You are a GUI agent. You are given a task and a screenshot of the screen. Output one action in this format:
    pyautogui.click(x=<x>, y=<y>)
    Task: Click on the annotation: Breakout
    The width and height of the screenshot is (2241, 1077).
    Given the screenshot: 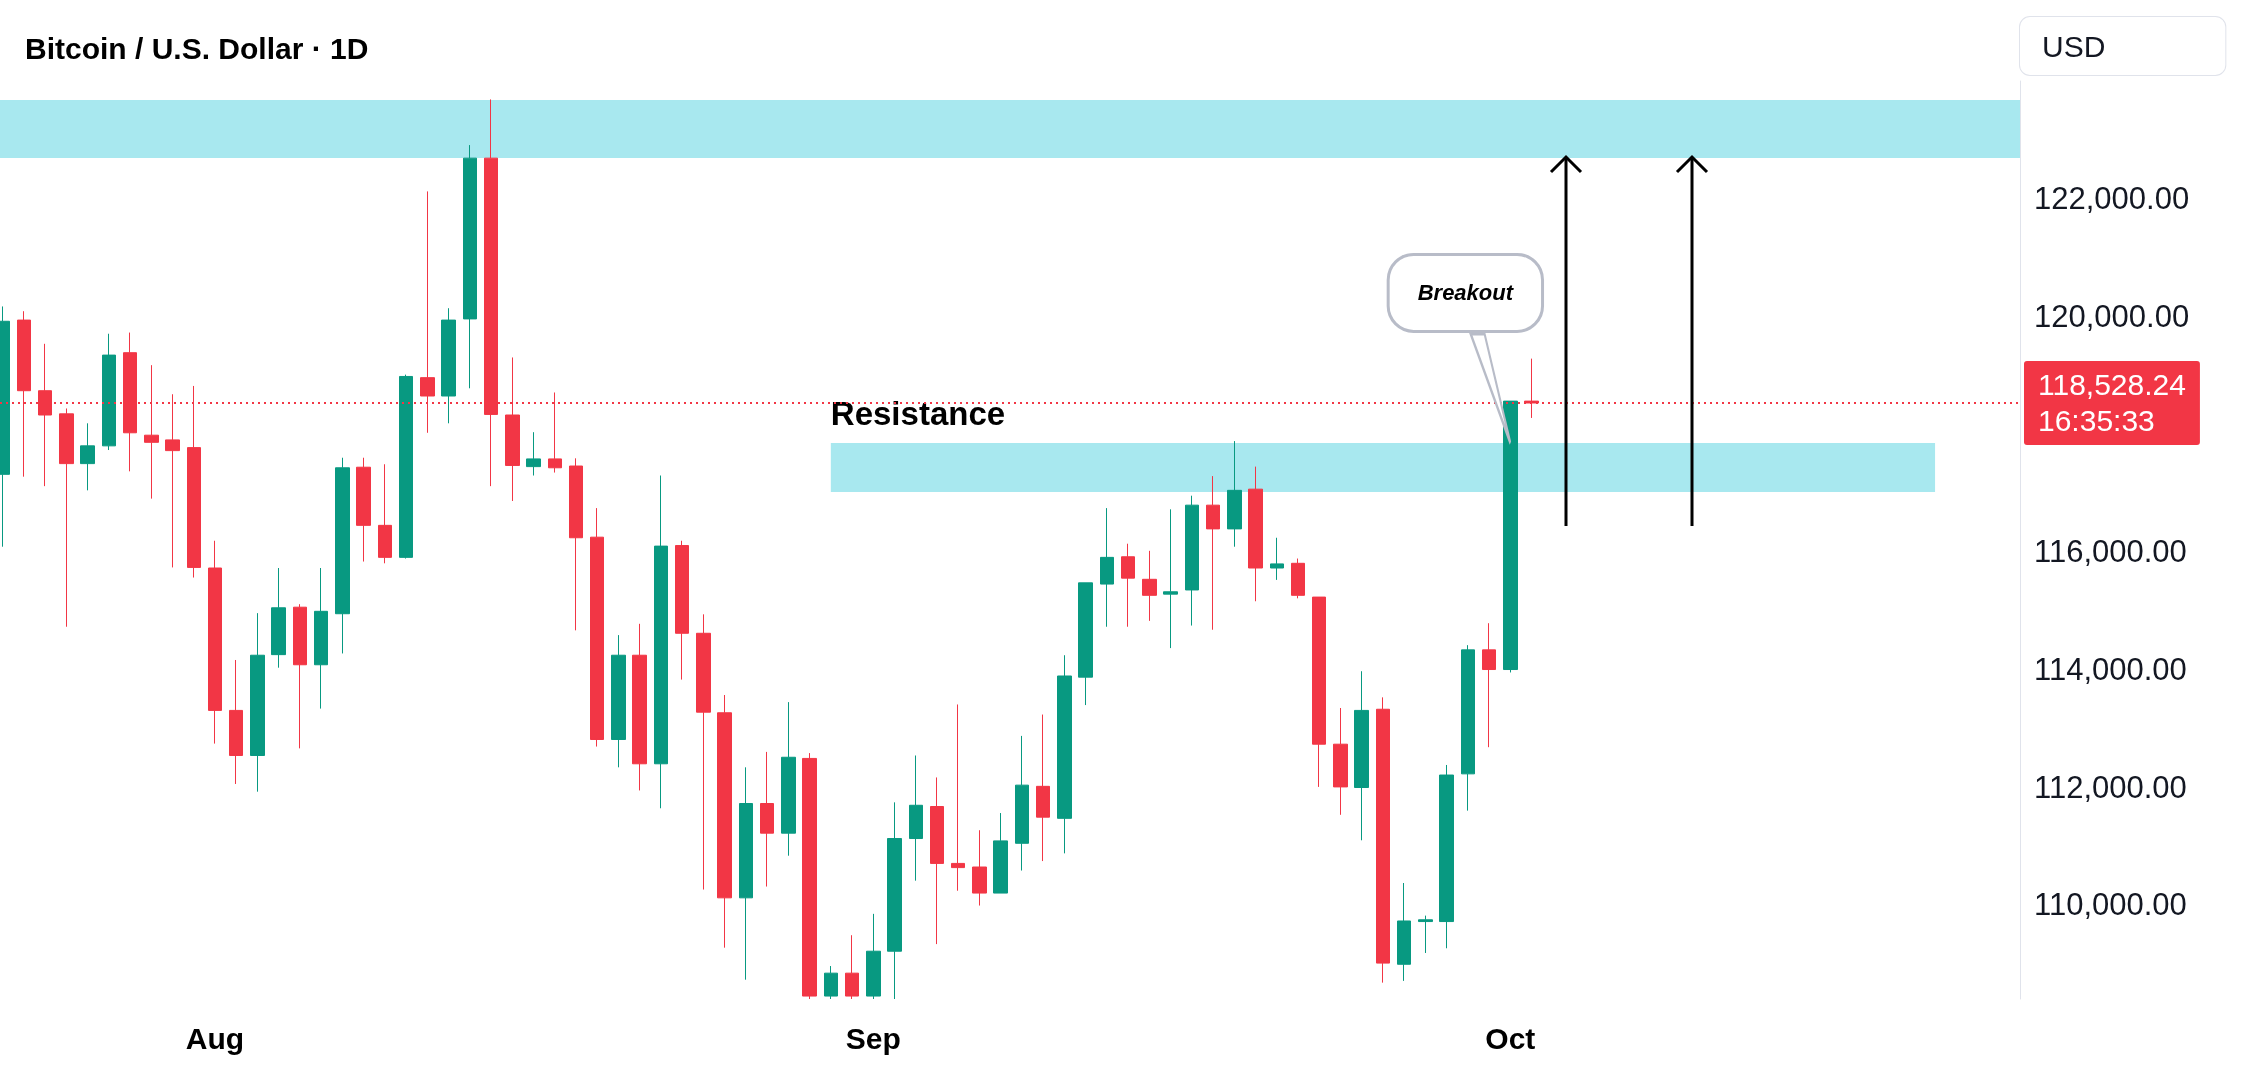 What is the action you would take?
    pyautogui.click(x=1466, y=293)
    